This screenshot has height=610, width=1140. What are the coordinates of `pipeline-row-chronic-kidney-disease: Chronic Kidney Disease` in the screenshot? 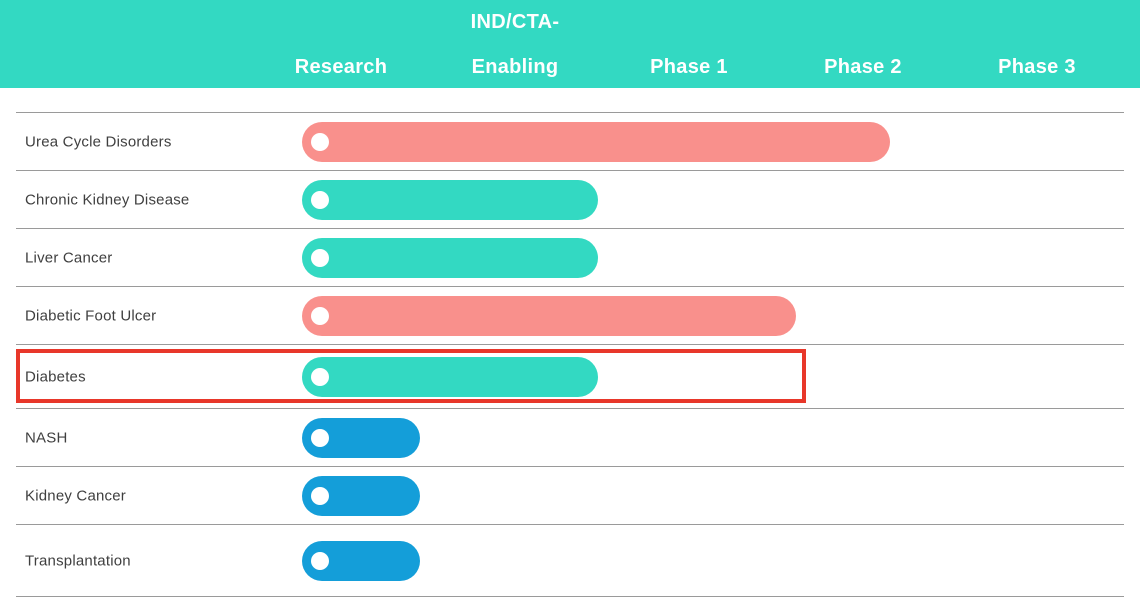 It's located at (570, 199).